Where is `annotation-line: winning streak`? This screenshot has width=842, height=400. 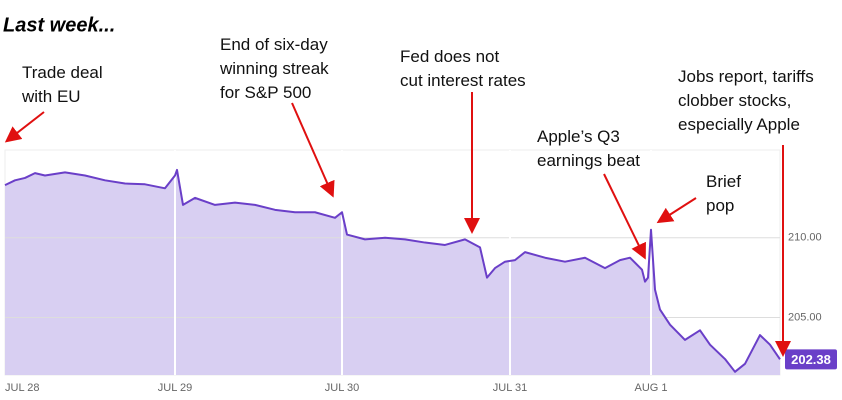 annotation-line: winning streak is located at coordinates (274, 68).